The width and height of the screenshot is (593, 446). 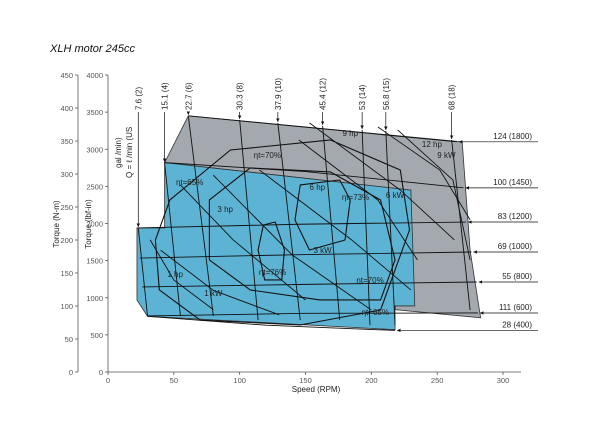 What do you see at coordinates (322, 250) in the screenshot?
I see `annotation: 3 kW` at bounding box center [322, 250].